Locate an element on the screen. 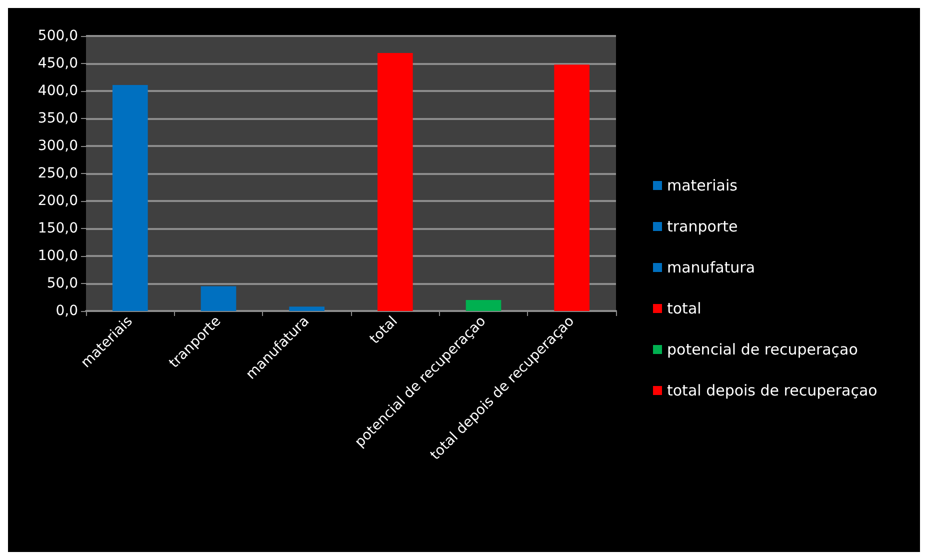 The width and height of the screenshot is (928, 560). y-tick-label: 200,0 is located at coordinates (58, 201).